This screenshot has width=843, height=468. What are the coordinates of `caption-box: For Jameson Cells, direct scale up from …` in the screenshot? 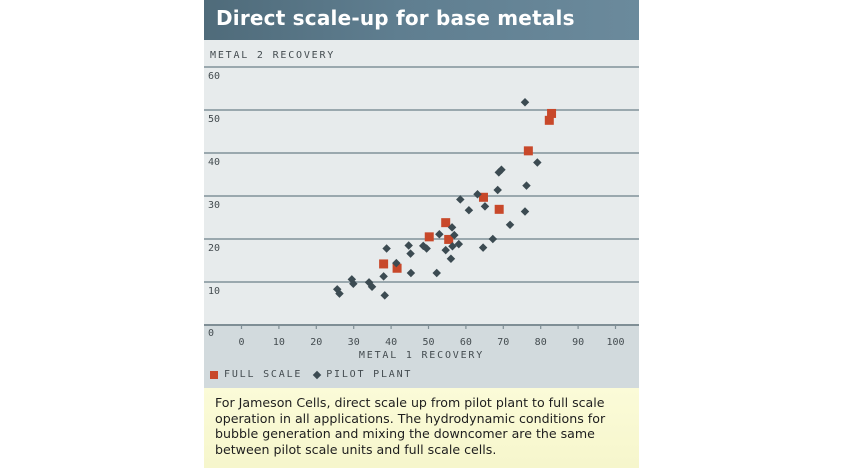 It's located at (421, 428).